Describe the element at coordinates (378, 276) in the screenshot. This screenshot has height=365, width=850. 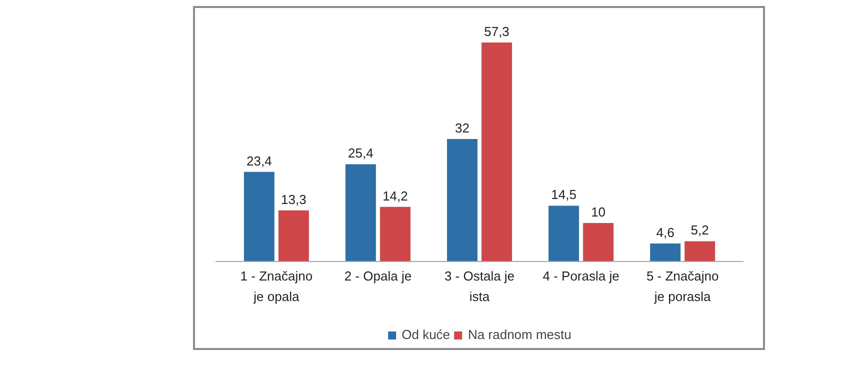
I see `x-tick-label: 2 - Opala je` at that location.